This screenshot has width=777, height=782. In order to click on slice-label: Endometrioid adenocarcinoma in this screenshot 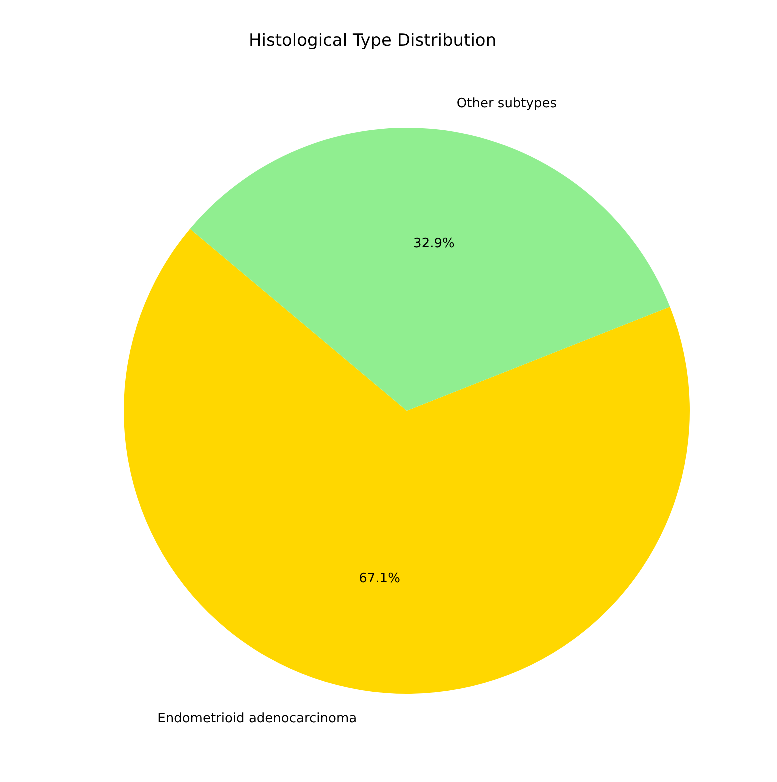, I will do `click(258, 718)`.